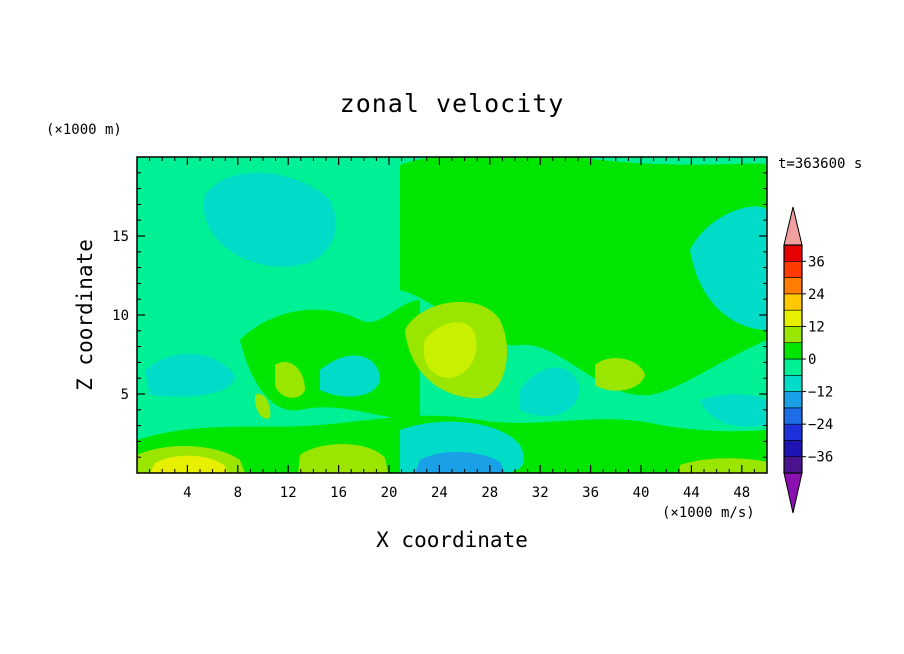  Describe the element at coordinates (189, 464) in the screenshot. I see `yellow-left-surface` at that location.